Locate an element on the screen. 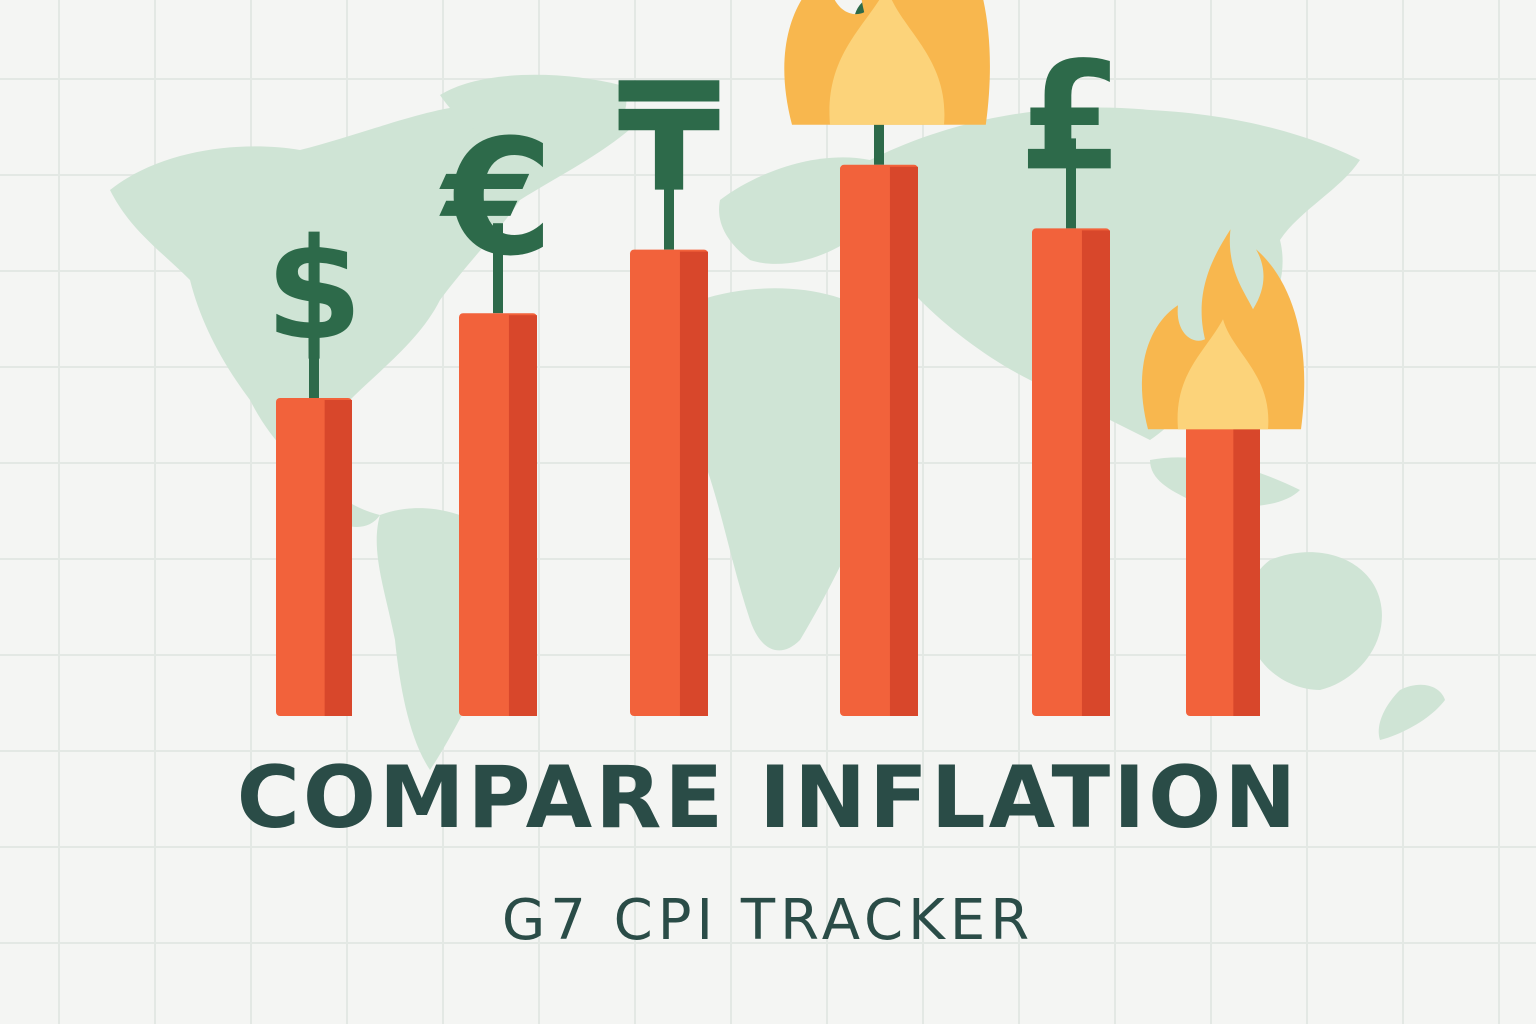 This screenshot has width=1536, height=1024. page-subtitle: G7 CPI TRACKER is located at coordinates (768, 920).